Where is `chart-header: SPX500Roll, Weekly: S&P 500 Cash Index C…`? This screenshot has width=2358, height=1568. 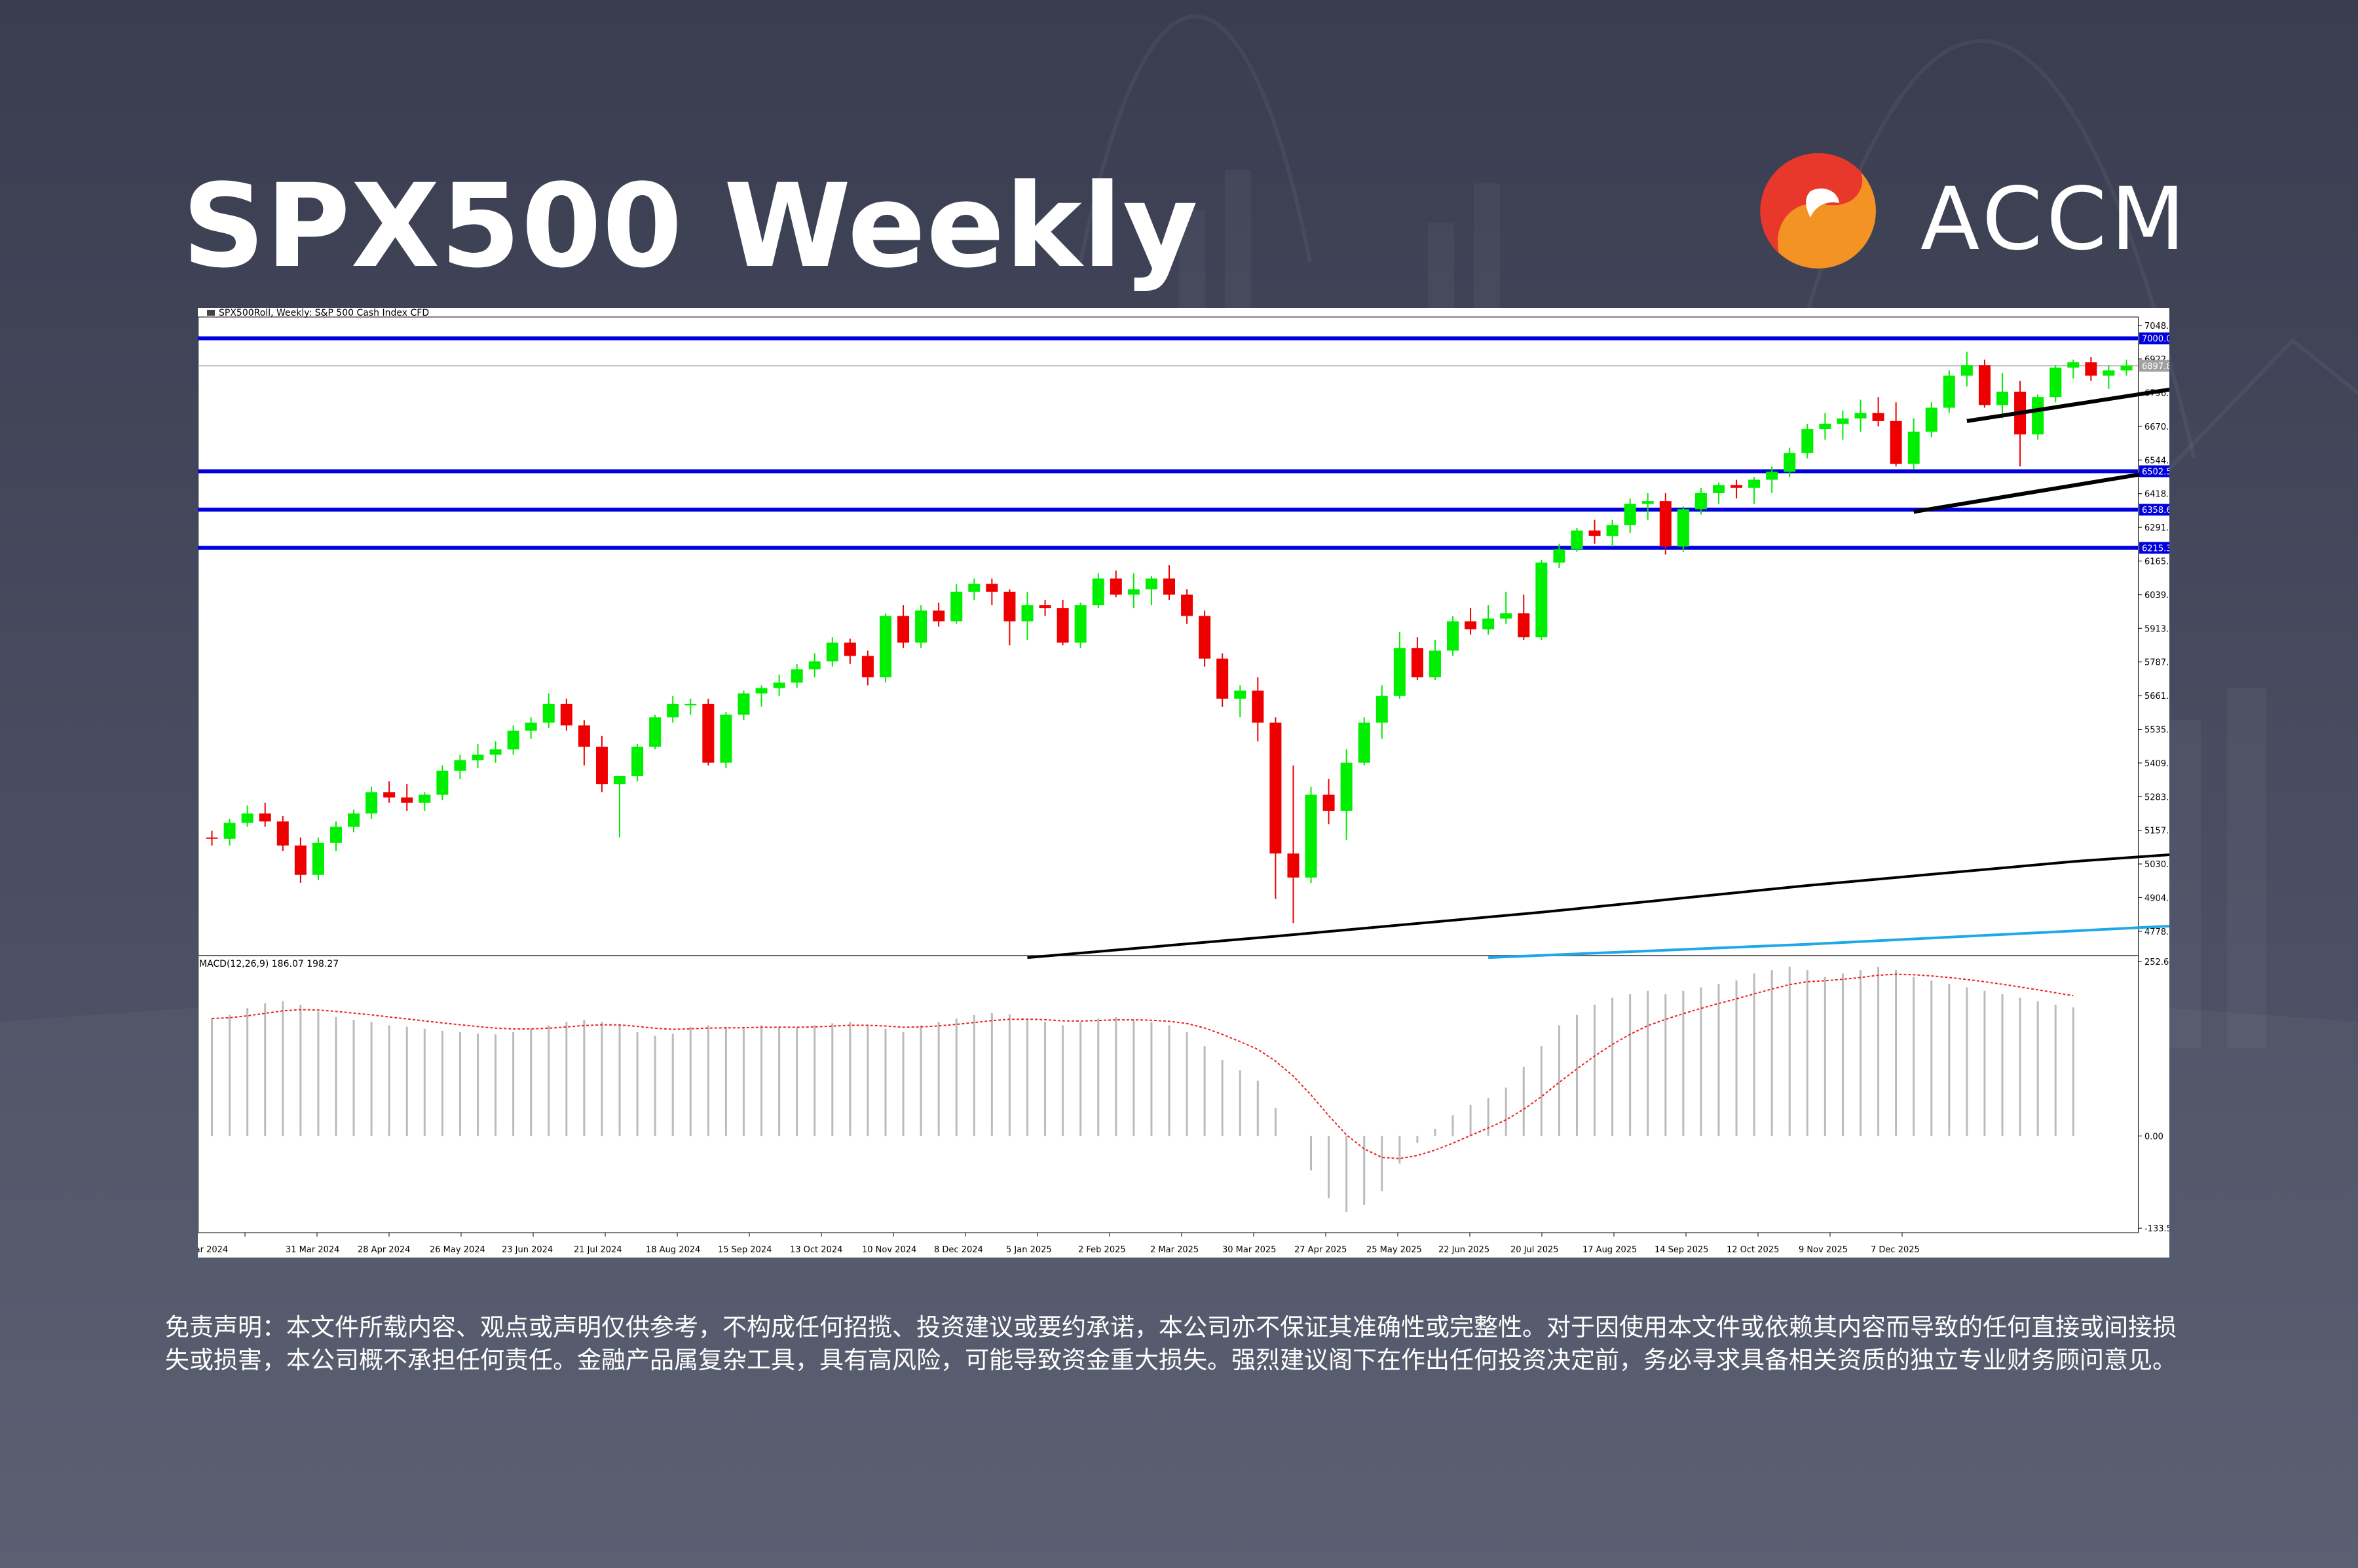
chart-header: SPX500Roll, Weekly: S&P 500 Cash Index C… is located at coordinates (324, 313).